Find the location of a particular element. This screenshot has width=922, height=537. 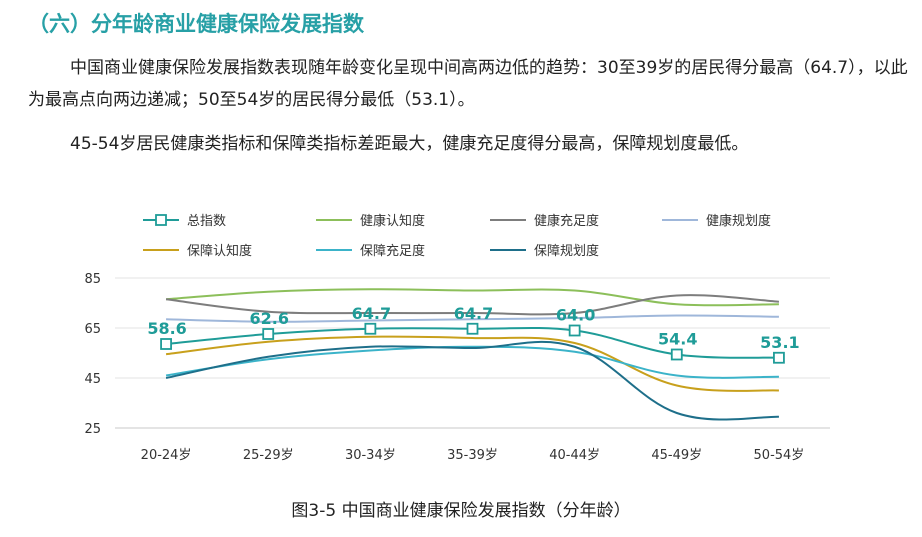

x-tick-label: 25-29岁 is located at coordinates (268, 455).